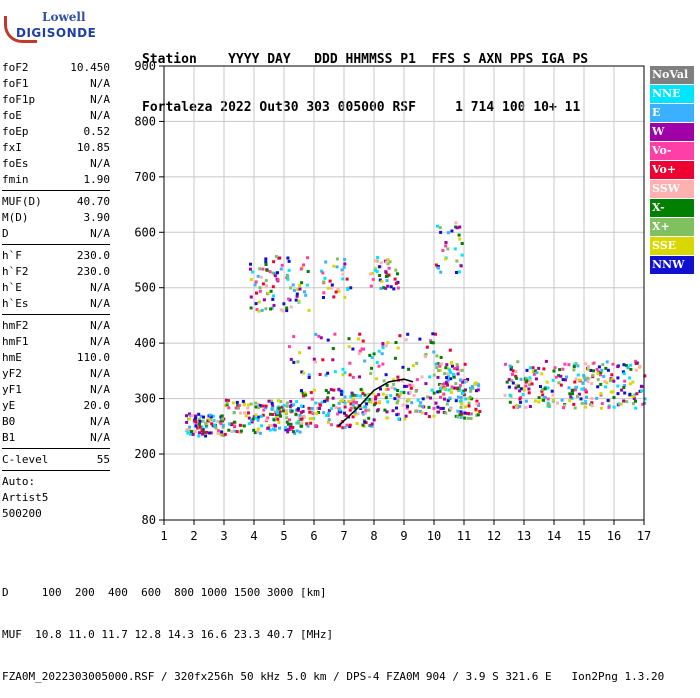  I want to click on param-name: D, so click(5, 233).